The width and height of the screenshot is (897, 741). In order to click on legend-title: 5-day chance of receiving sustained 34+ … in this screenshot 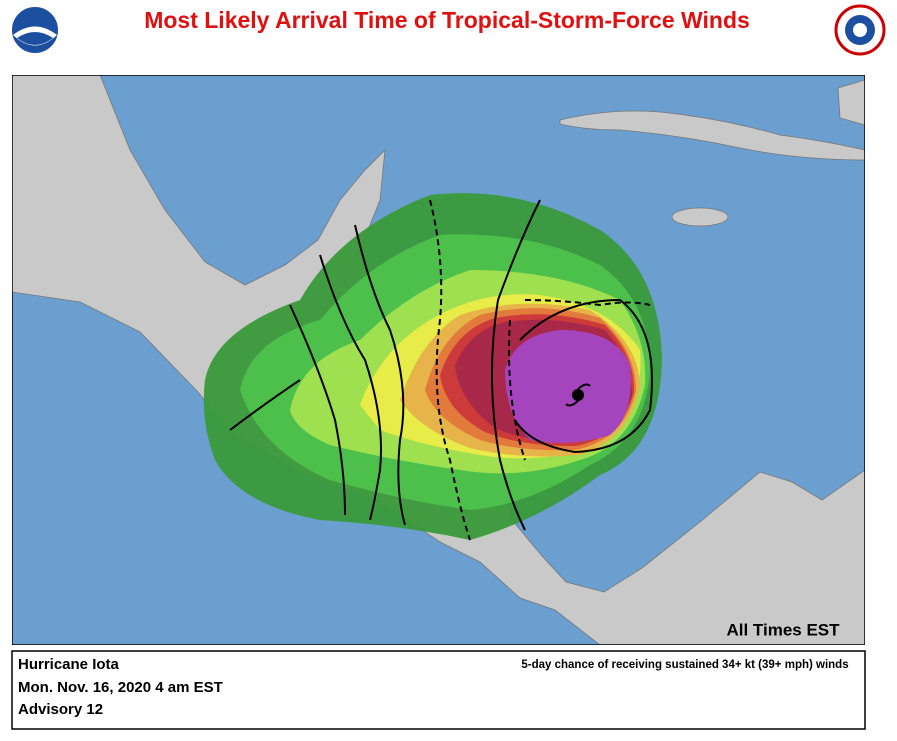, I will do `click(684, 665)`.